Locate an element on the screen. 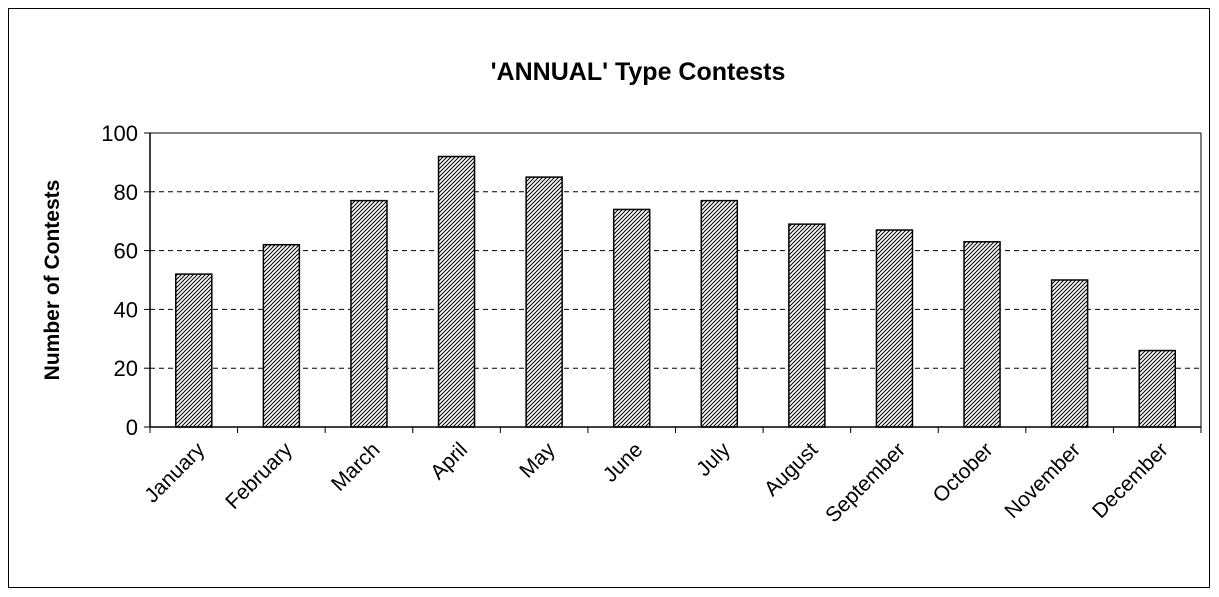 The height and width of the screenshot is (597, 1219). bar-may is located at coordinates (544, 302).